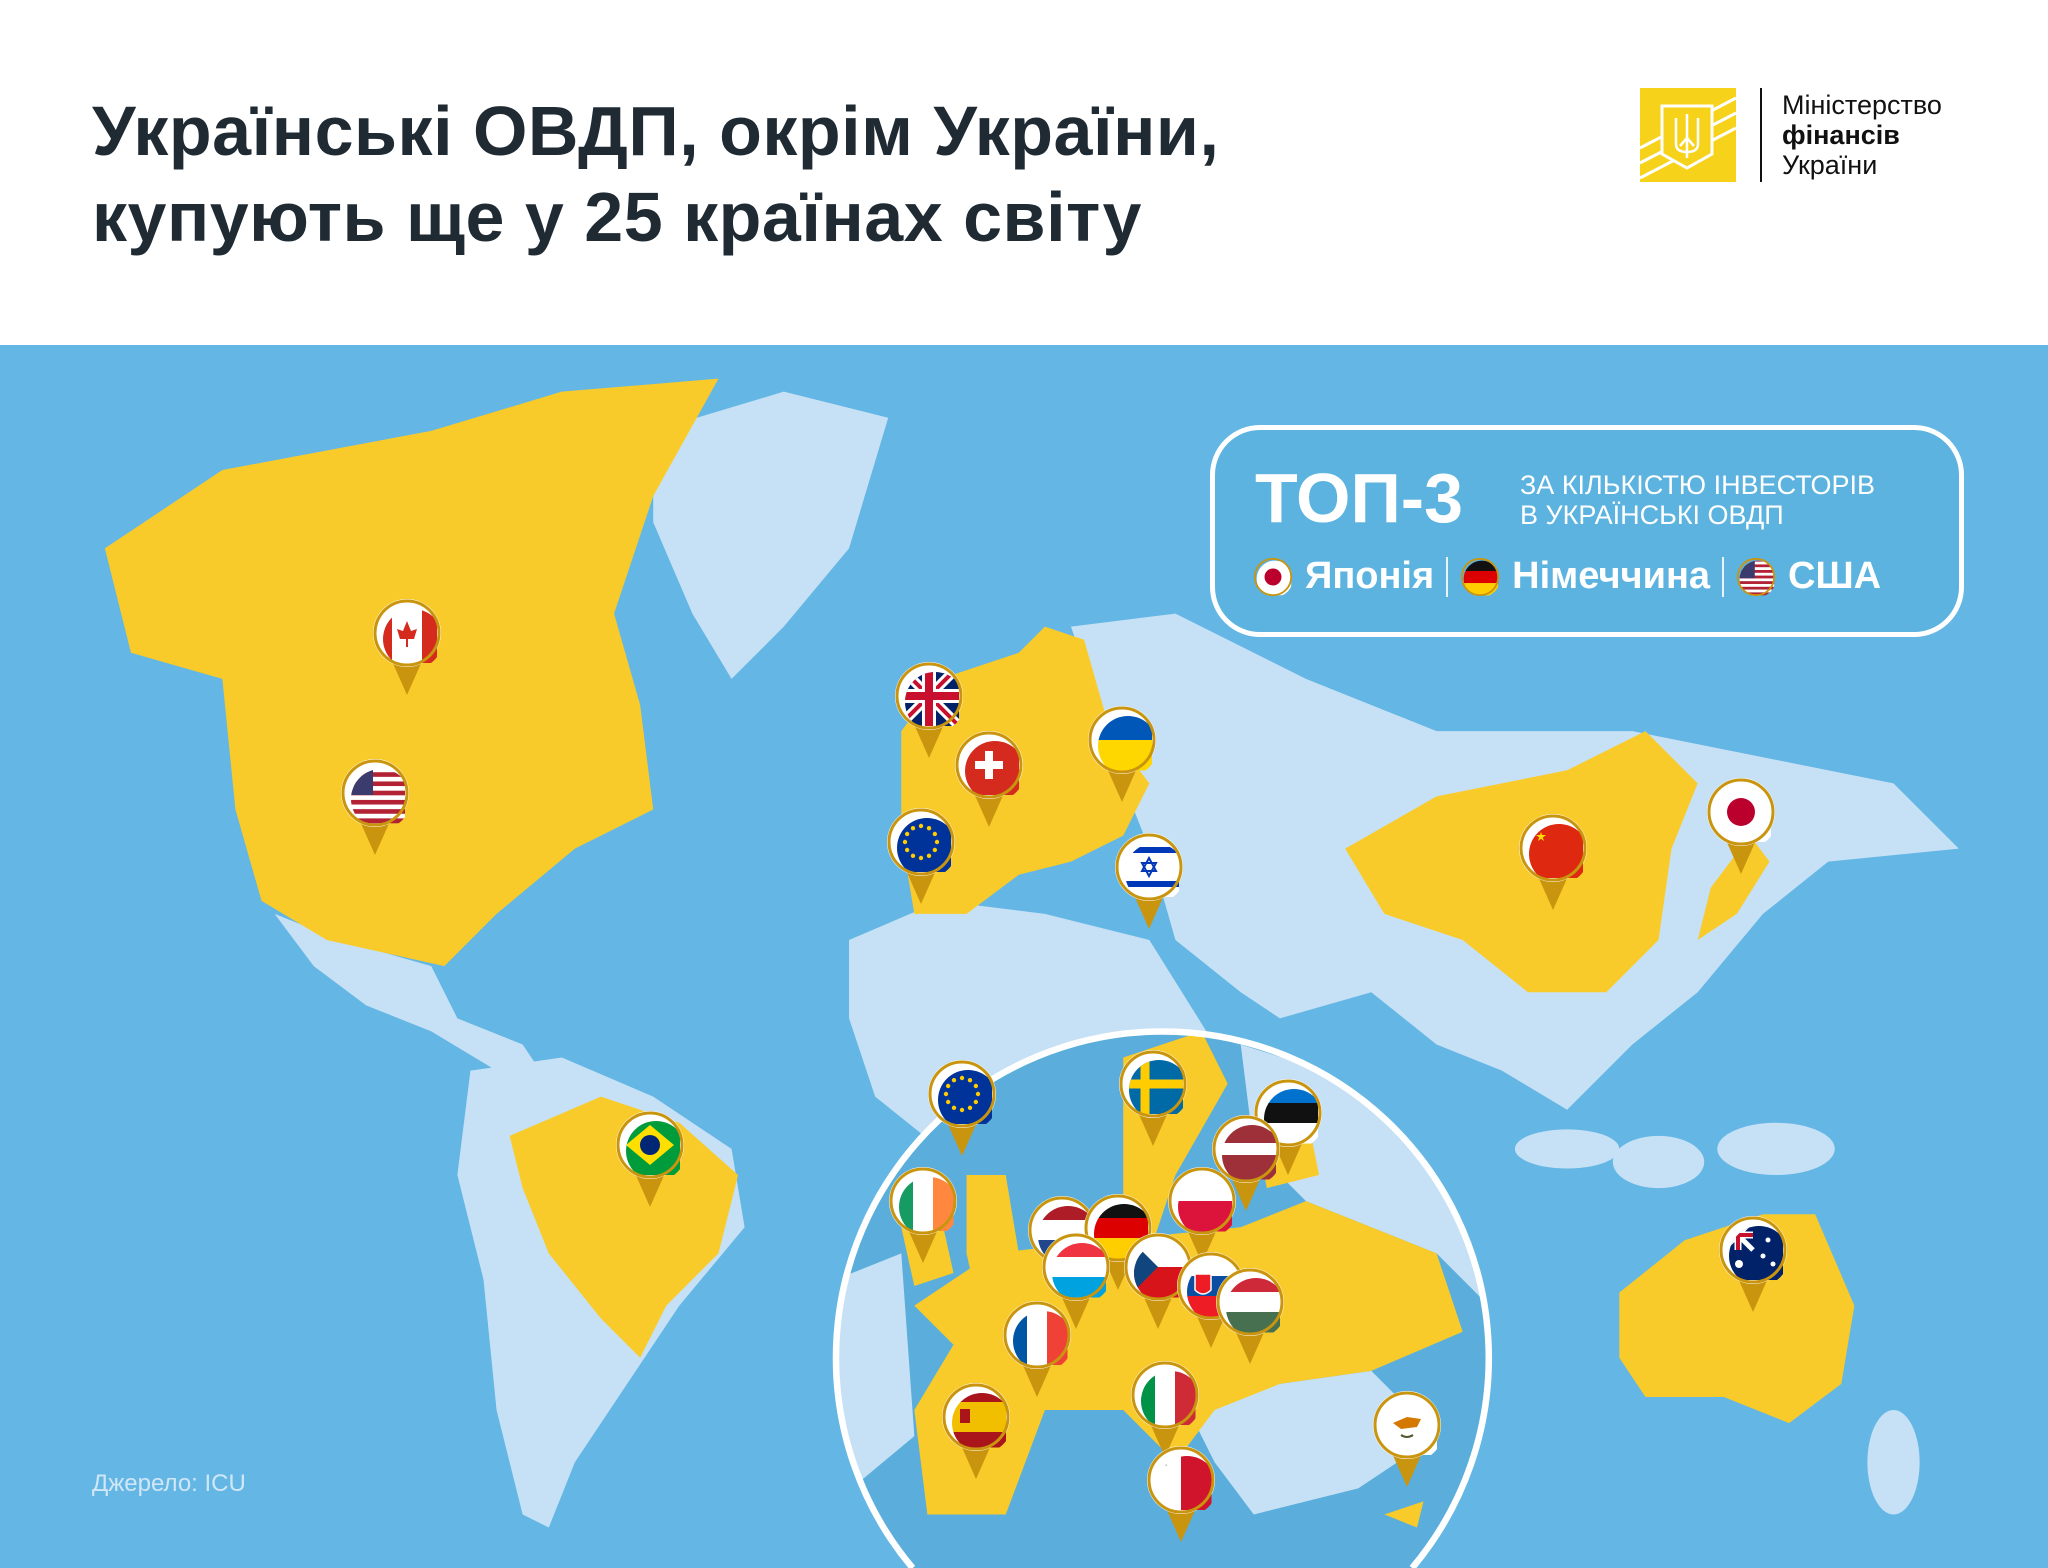  Describe the element at coordinates (1480, 577) in the screenshot. I see `de-flag-icon` at that location.